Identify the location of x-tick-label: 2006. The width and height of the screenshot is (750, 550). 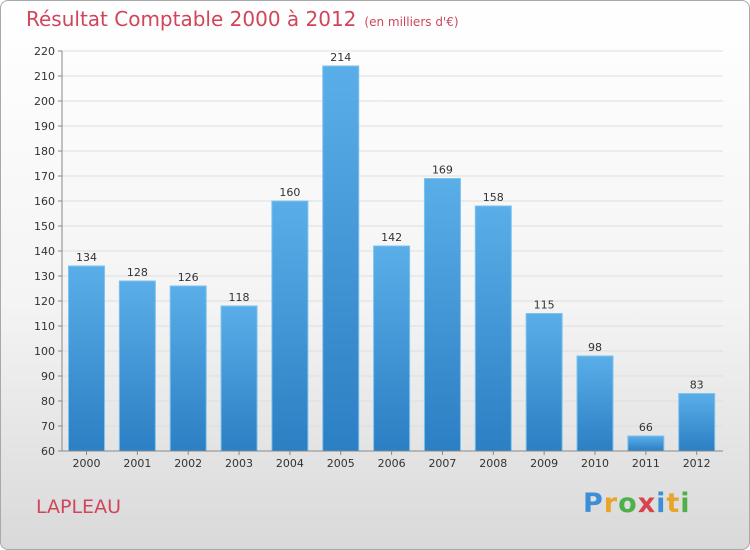
(392, 463).